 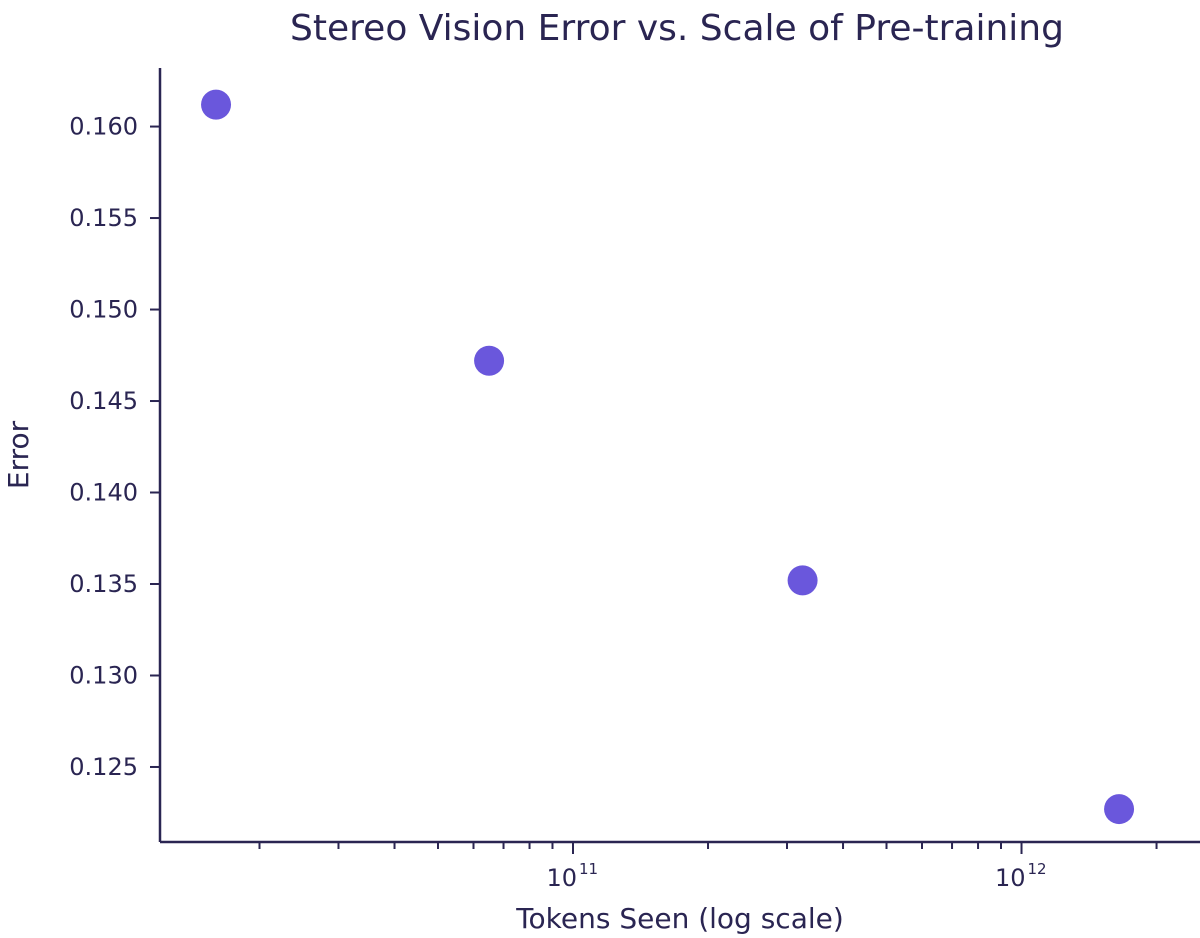 What do you see at coordinates (588, 869) in the screenshot?
I see `x-tick-exponent: 11` at bounding box center [588, 869].